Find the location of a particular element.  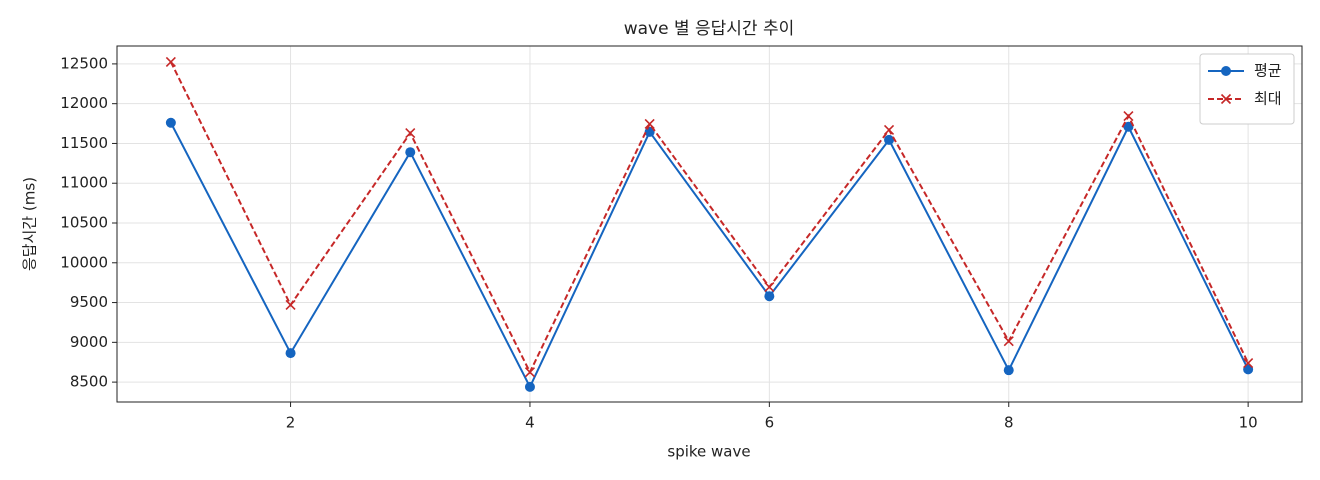

y-tick-label: 8500 is located at coordinates (89, 382).